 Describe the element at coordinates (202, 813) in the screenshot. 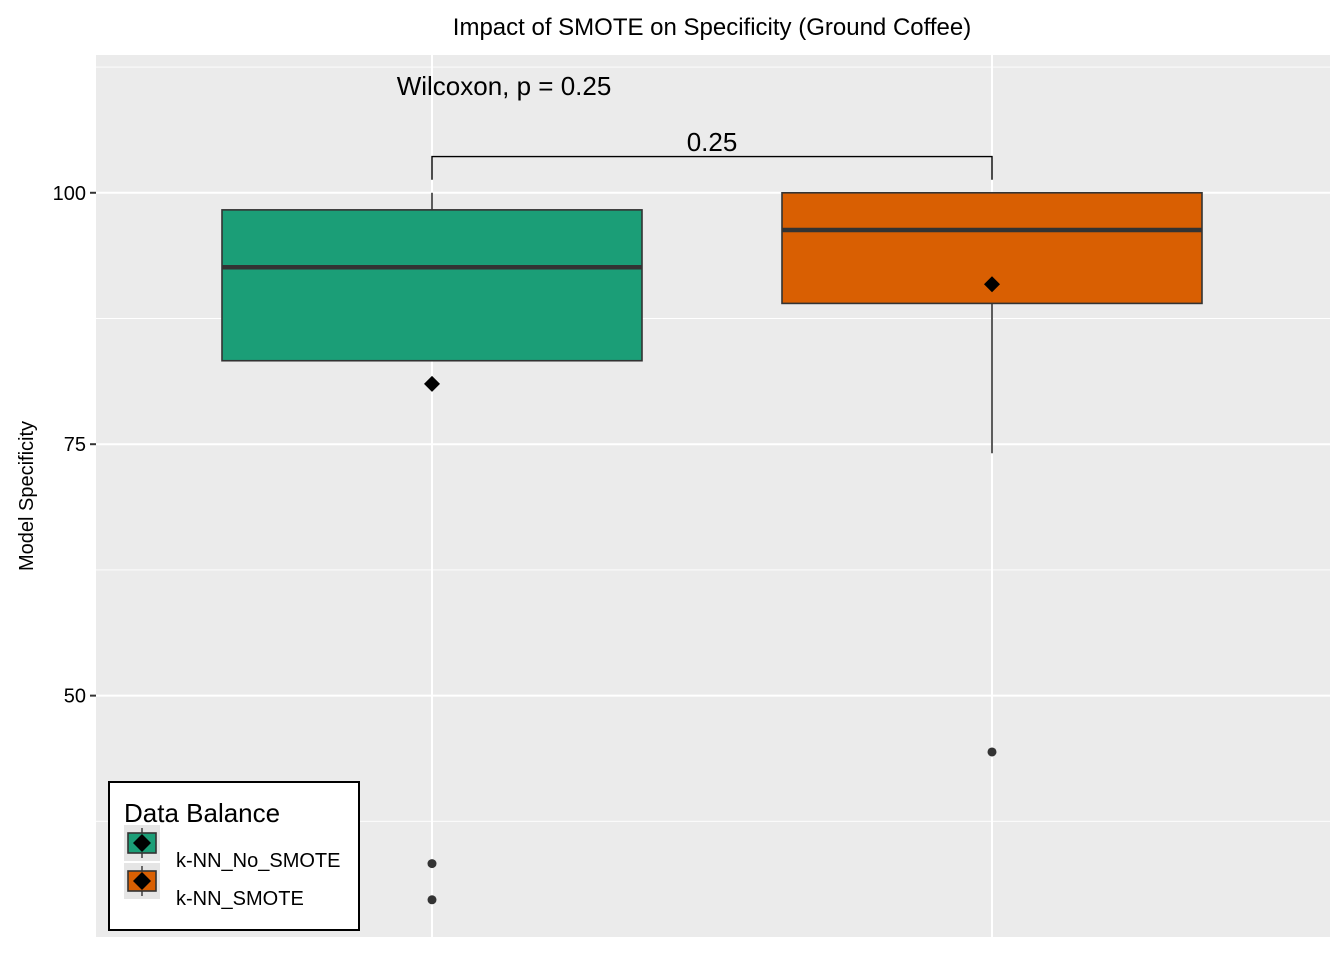

I see `legend-title: Data Balance` at that location.